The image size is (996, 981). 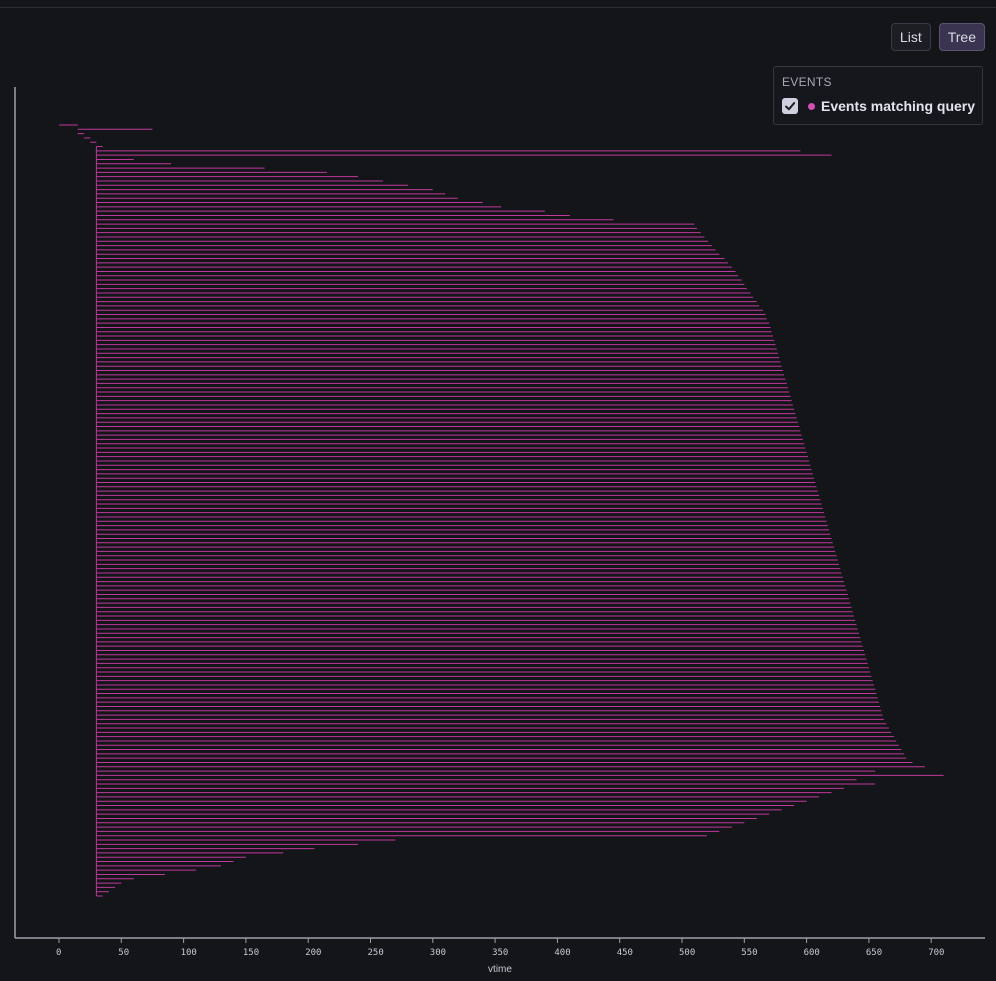 I want to click on x-tick-label: 450, so click(x=625, y=953).